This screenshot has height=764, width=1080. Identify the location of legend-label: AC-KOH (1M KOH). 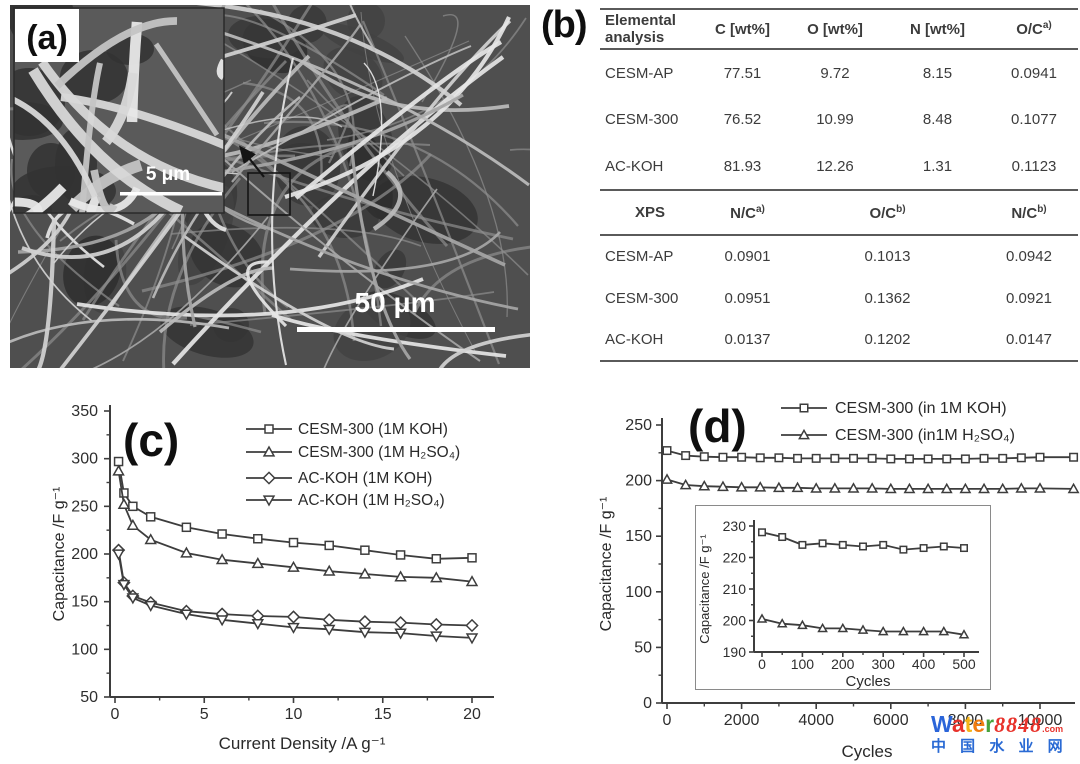
(365, 478).